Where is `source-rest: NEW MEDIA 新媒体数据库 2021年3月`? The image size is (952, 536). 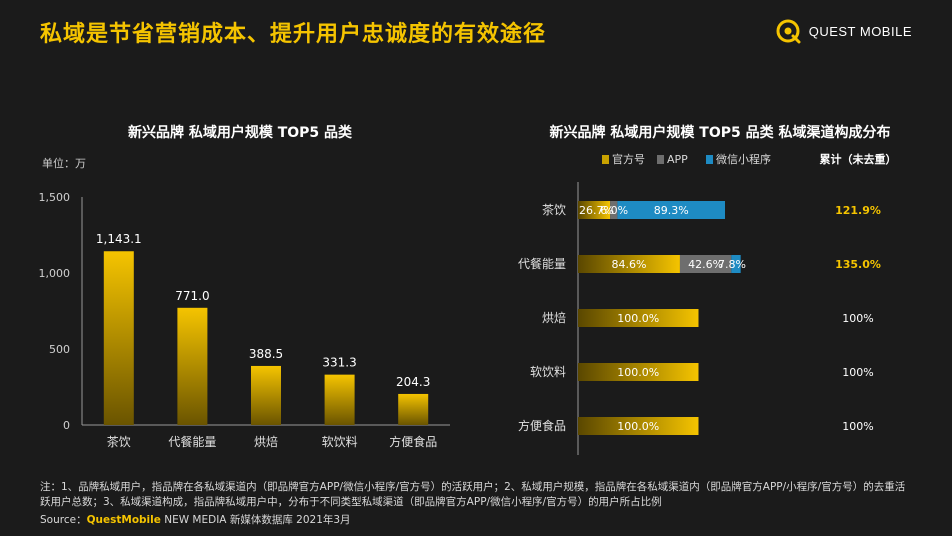
source-rest: NEW MEDIA 新媒体数据库 2021年3月 is located at coordinates (255, 520).